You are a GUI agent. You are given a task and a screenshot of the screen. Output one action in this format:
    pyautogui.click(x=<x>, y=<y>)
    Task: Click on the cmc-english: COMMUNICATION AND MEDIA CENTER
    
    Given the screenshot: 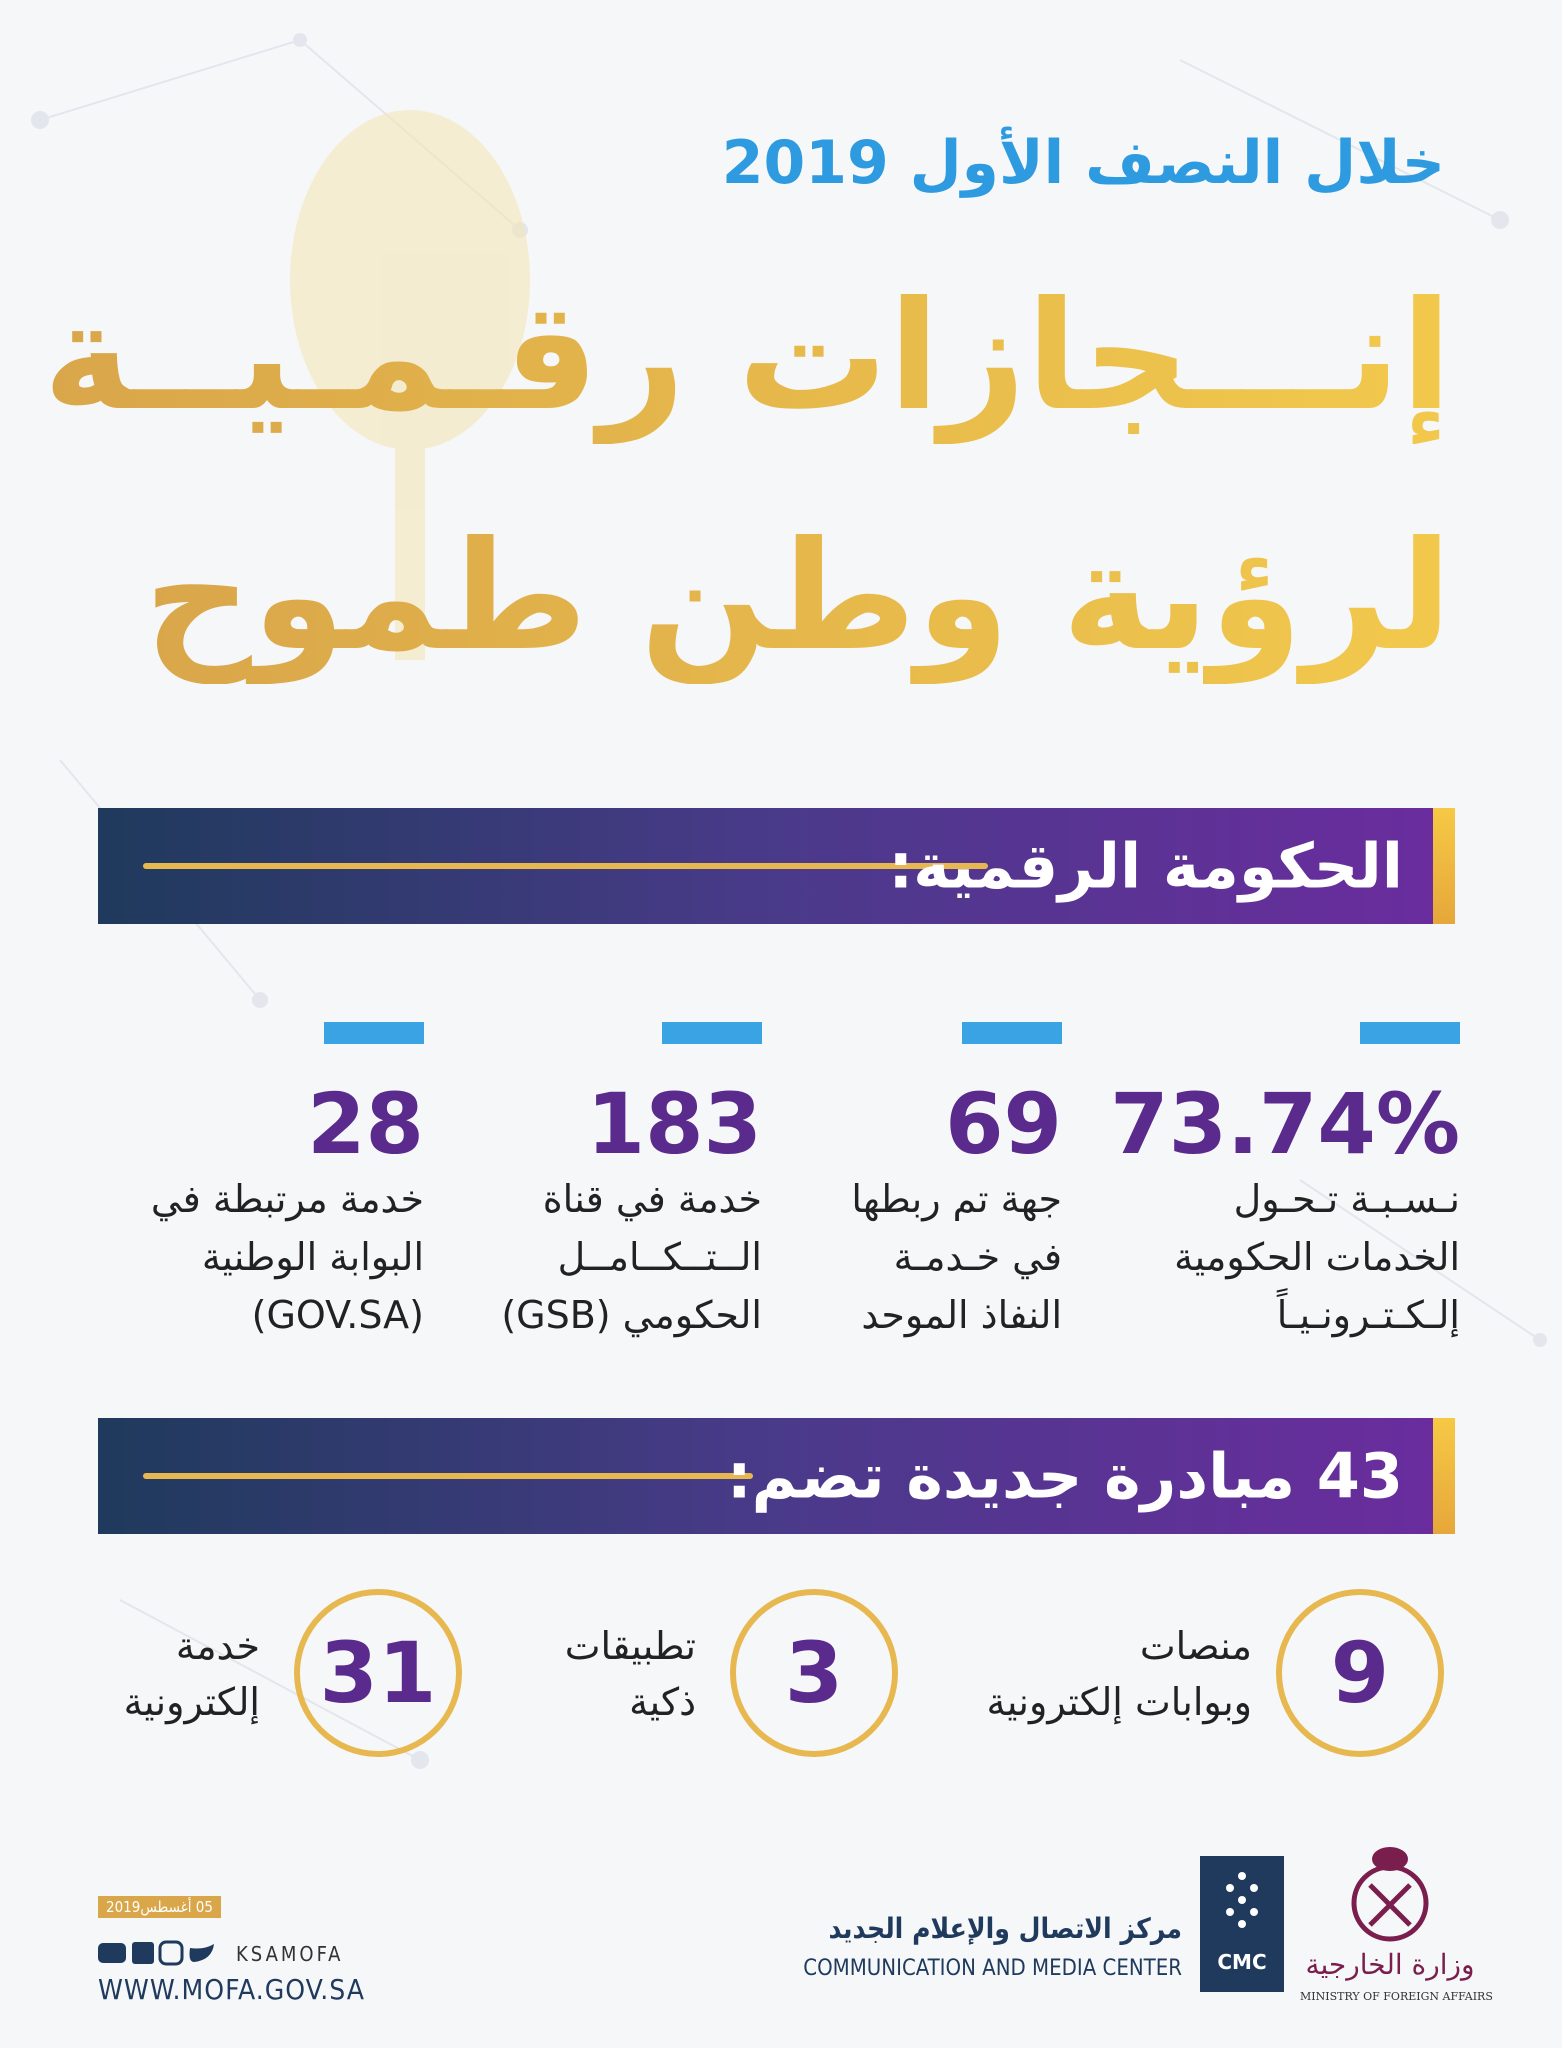 What is the action you would take?
    pyautogui.click(x=992, y=1968)
    